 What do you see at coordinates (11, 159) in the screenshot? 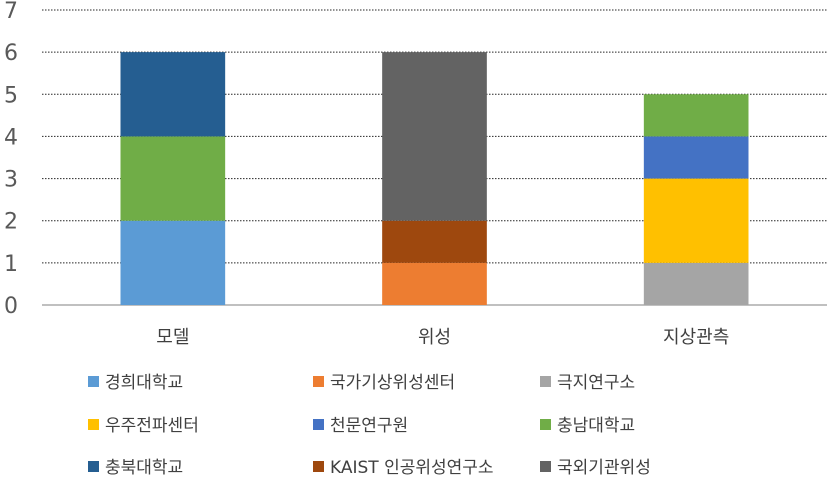
I see `y-axis-ticks: 0 1 2 3 4 5 6 7` at bounding box center [11, 159].